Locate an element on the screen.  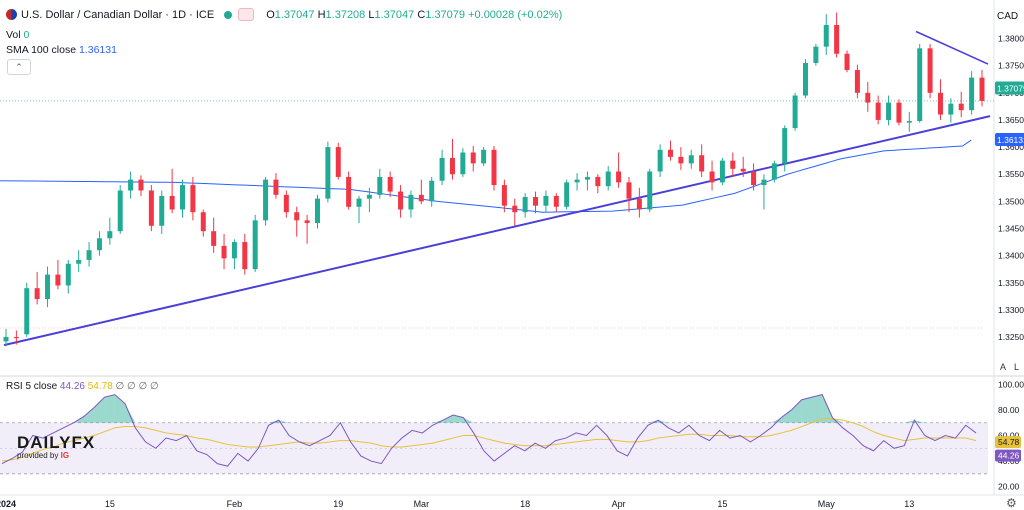
rsi-ma-value: 54.78 is located at coordinates (100, 386).